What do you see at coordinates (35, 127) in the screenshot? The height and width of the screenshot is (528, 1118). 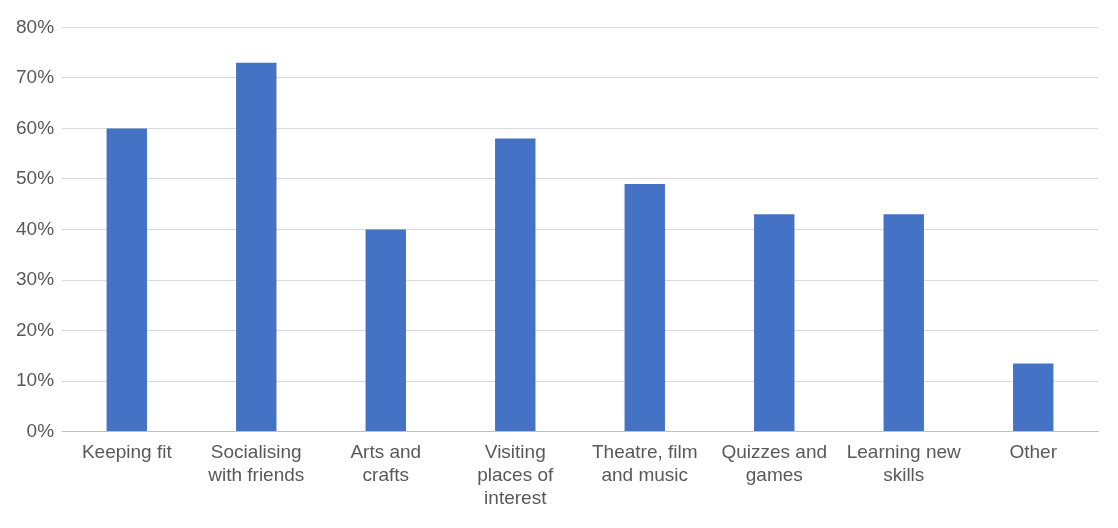 I see `y-tick-label: 60%` at bounding box center [35, 127].